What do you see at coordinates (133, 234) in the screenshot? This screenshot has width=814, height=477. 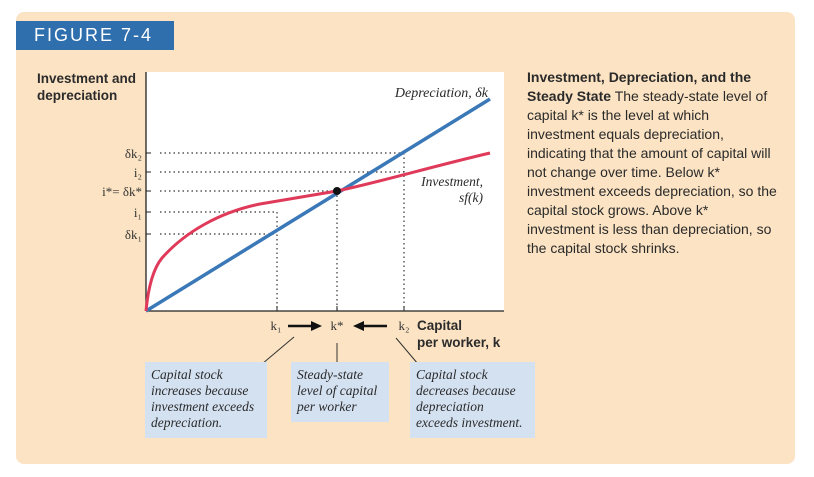 I see `y-tick-dk1: δk₁` at bounding box center [133, 234].